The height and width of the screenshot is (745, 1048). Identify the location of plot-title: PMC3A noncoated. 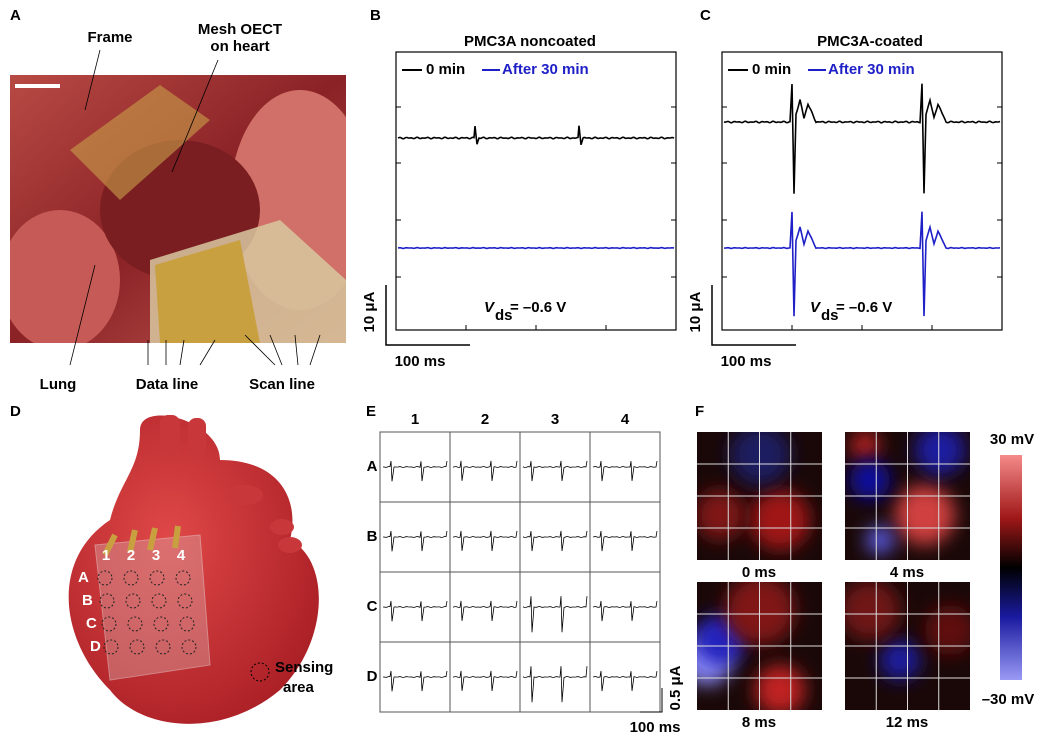
(530, 41).